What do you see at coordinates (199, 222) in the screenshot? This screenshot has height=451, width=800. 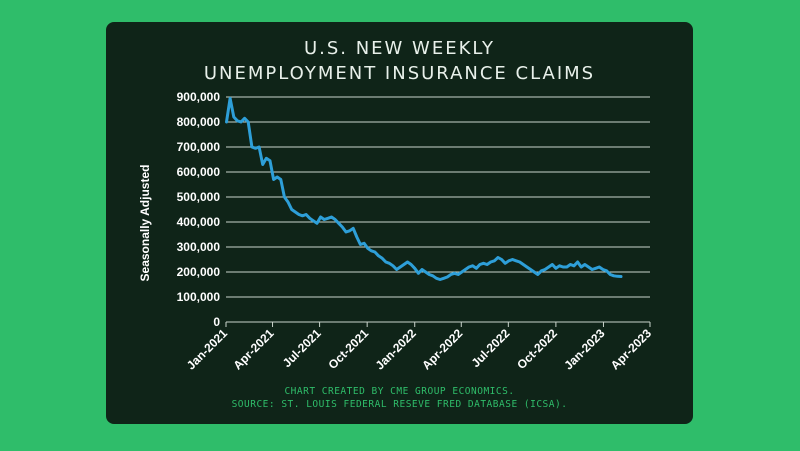 I see `y-tick-label: 400,000` at bounding box center [199, 222].